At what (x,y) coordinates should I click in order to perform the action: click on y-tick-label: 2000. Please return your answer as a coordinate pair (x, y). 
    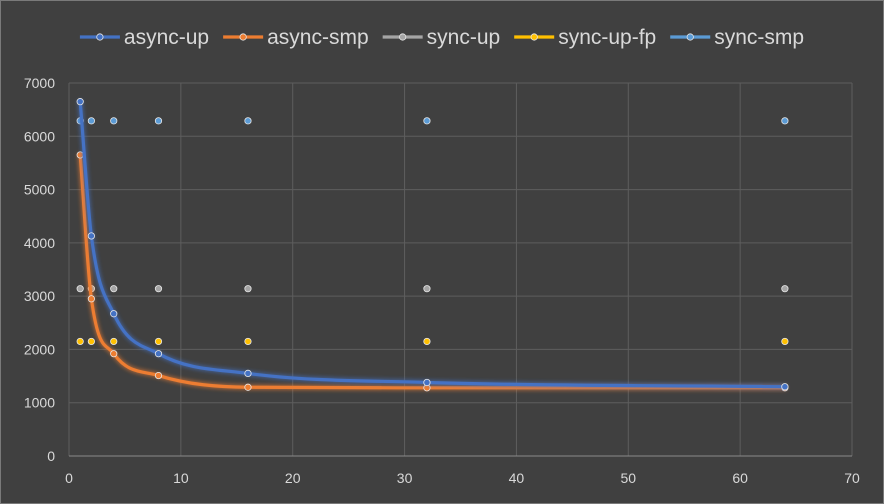
    Looking at the image, I should click on (39, 349).